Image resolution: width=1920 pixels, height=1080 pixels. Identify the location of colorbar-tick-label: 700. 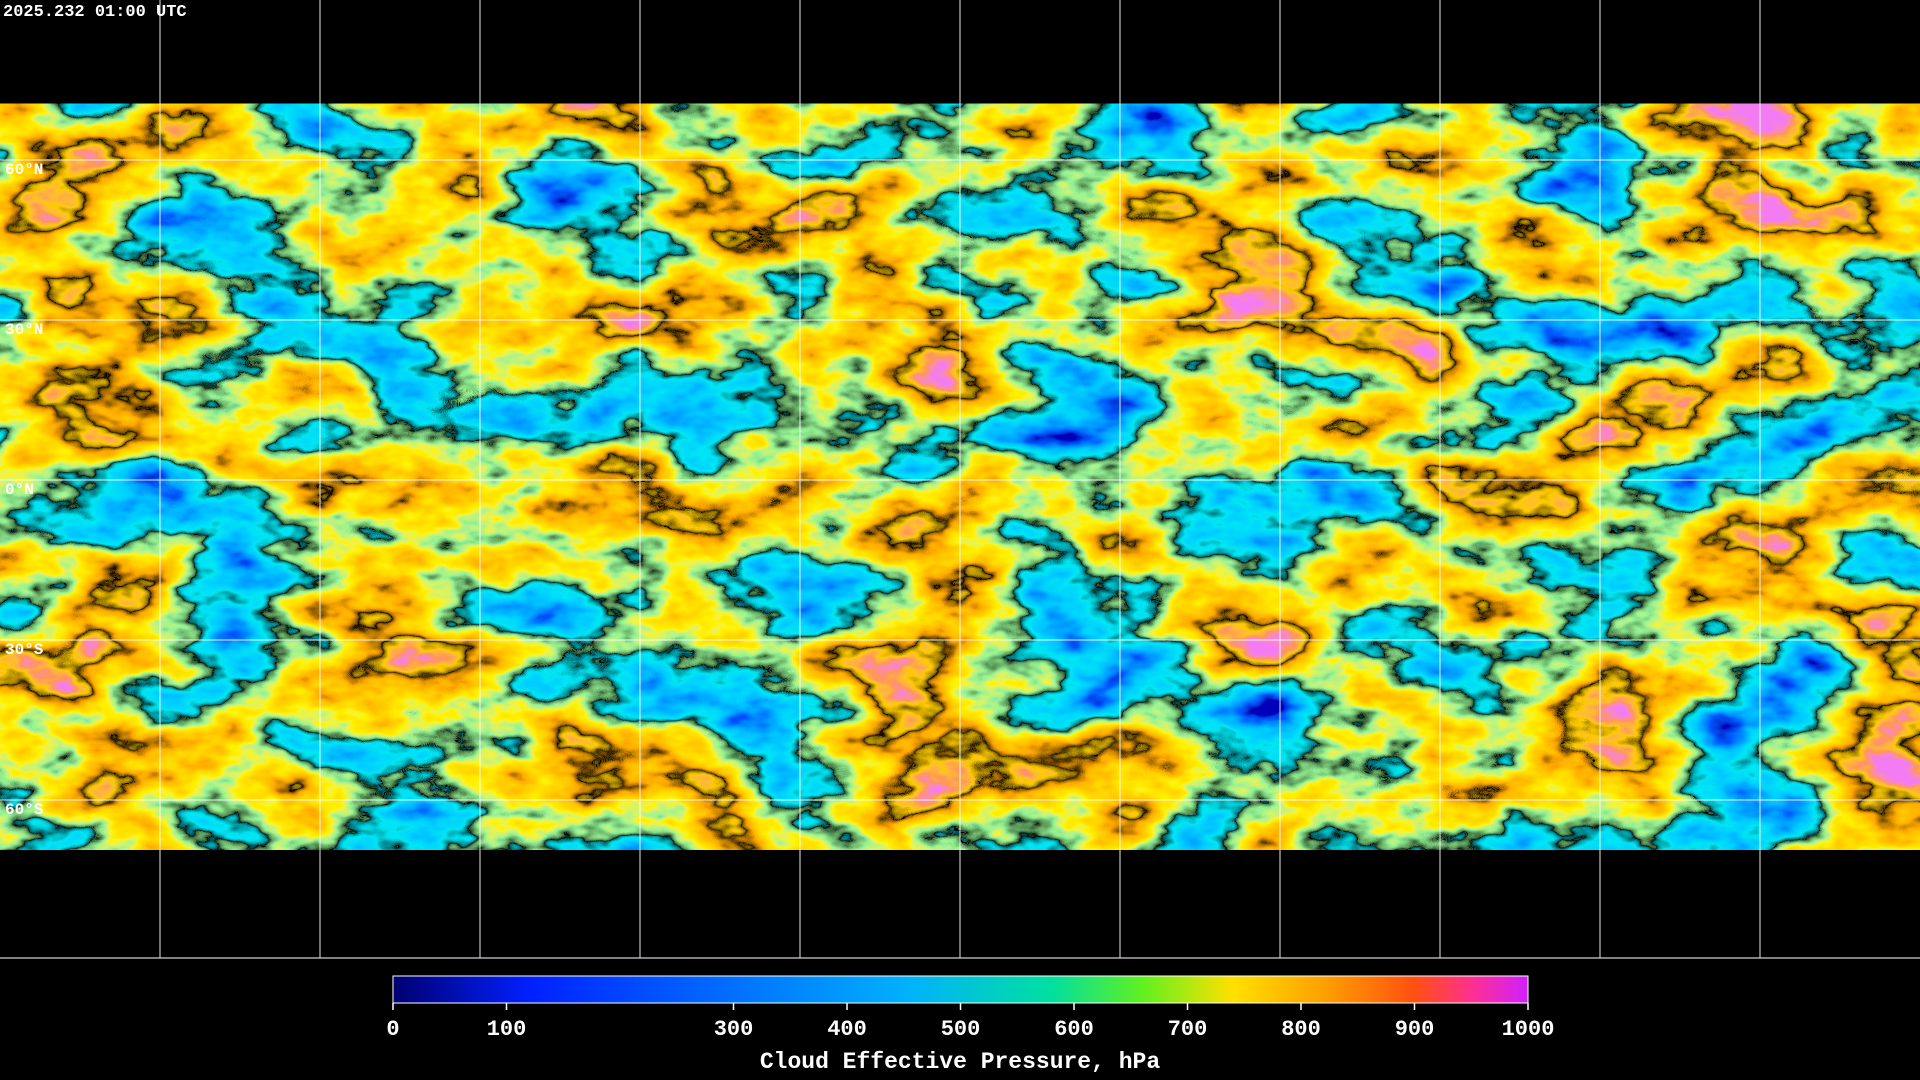
(1188, 1029).